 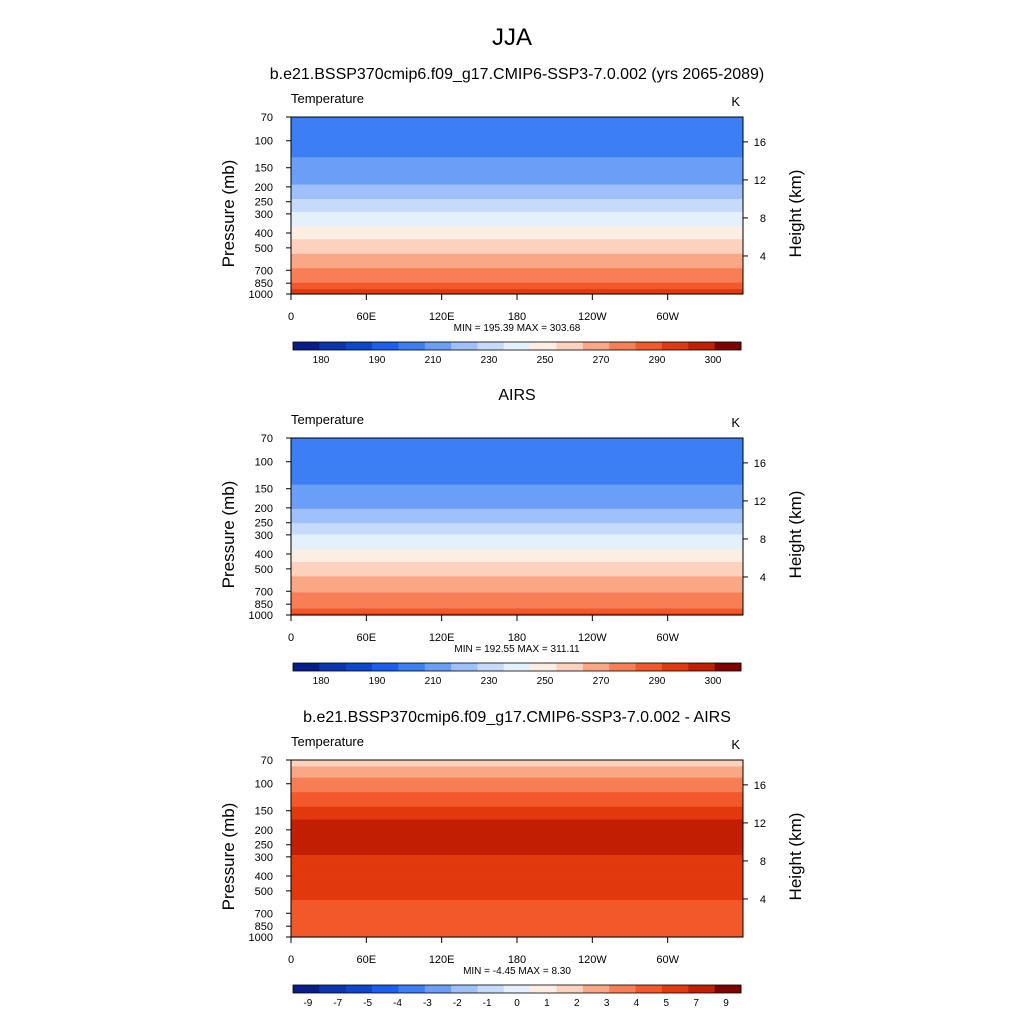 What do you see at coordinates (264, 271) in the screenshot?
I see `pressure-tick-label: 700` at bounding box center [264, 271].